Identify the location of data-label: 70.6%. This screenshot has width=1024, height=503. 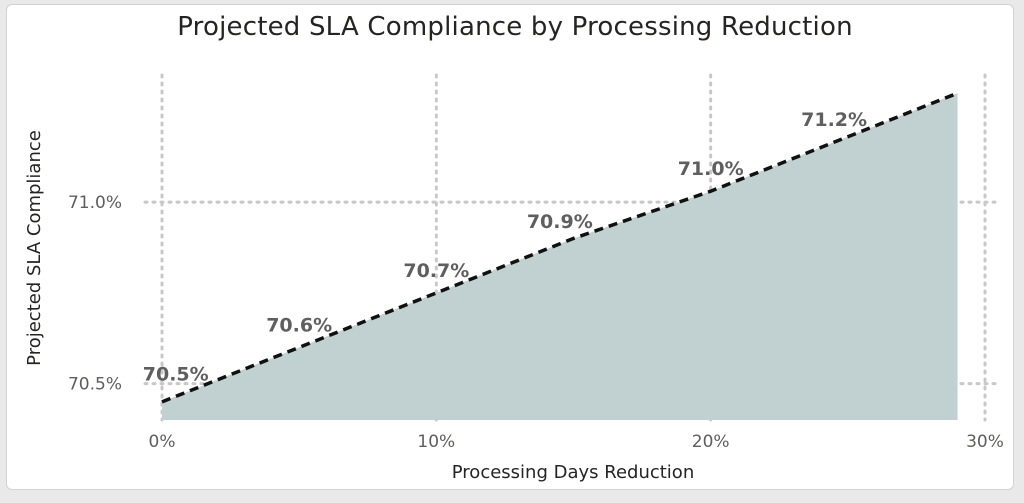
(299, 325).